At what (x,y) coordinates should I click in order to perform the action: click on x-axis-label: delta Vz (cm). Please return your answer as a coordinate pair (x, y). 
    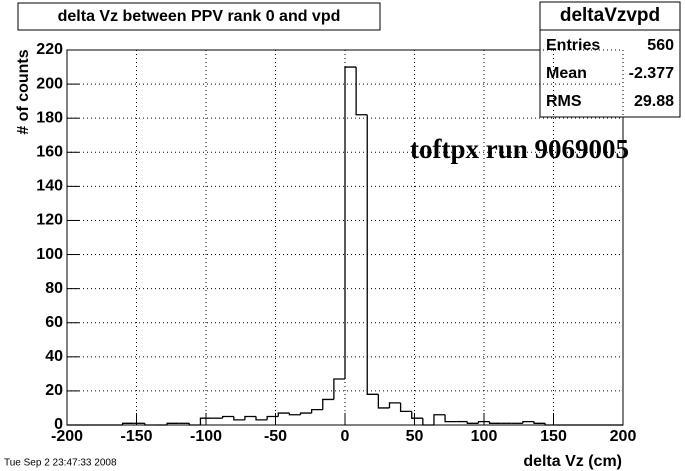
    Looking at the image, I should click on (572, 461).